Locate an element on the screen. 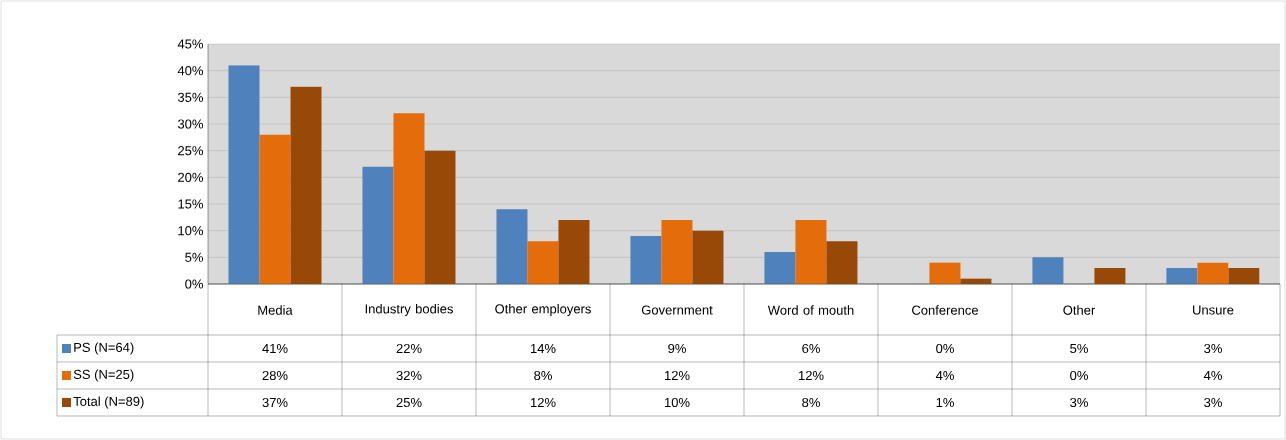 This screenshot has width=1286, height=440. y-tick-label: 40% is located at coordinates (190, 71).